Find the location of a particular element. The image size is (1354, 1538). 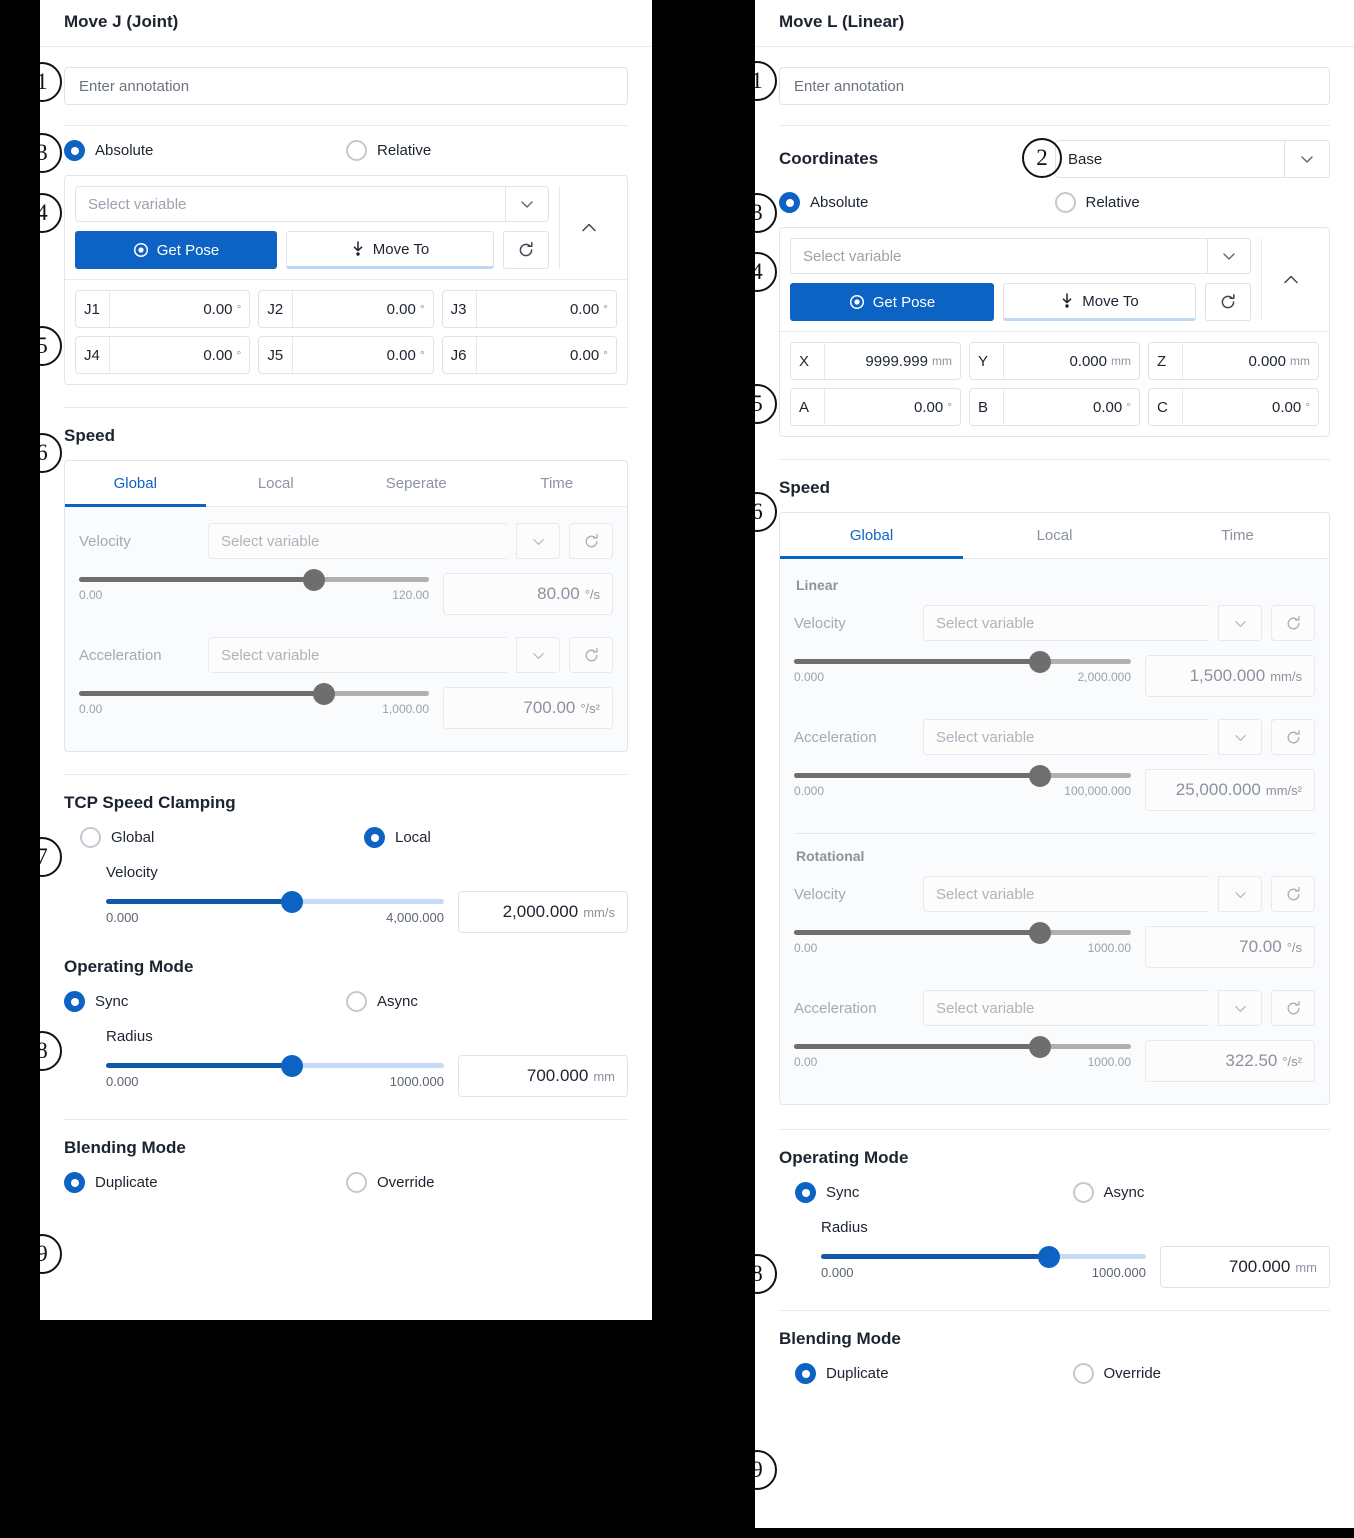

rotational-acceleration-slider-thumb is located at coordinates (1040, 1046).